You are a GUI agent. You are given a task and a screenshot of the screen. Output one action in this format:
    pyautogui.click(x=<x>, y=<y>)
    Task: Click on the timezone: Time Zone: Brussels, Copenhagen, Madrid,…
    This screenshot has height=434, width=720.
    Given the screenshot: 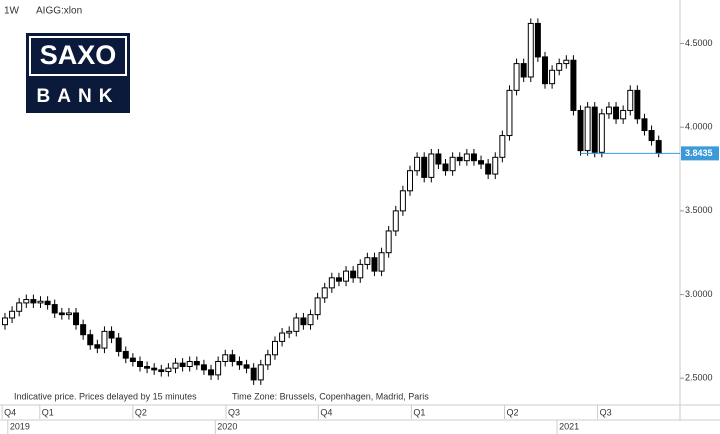 What is the action you would take?
    pyautogui.click(x=330, y=396)
    